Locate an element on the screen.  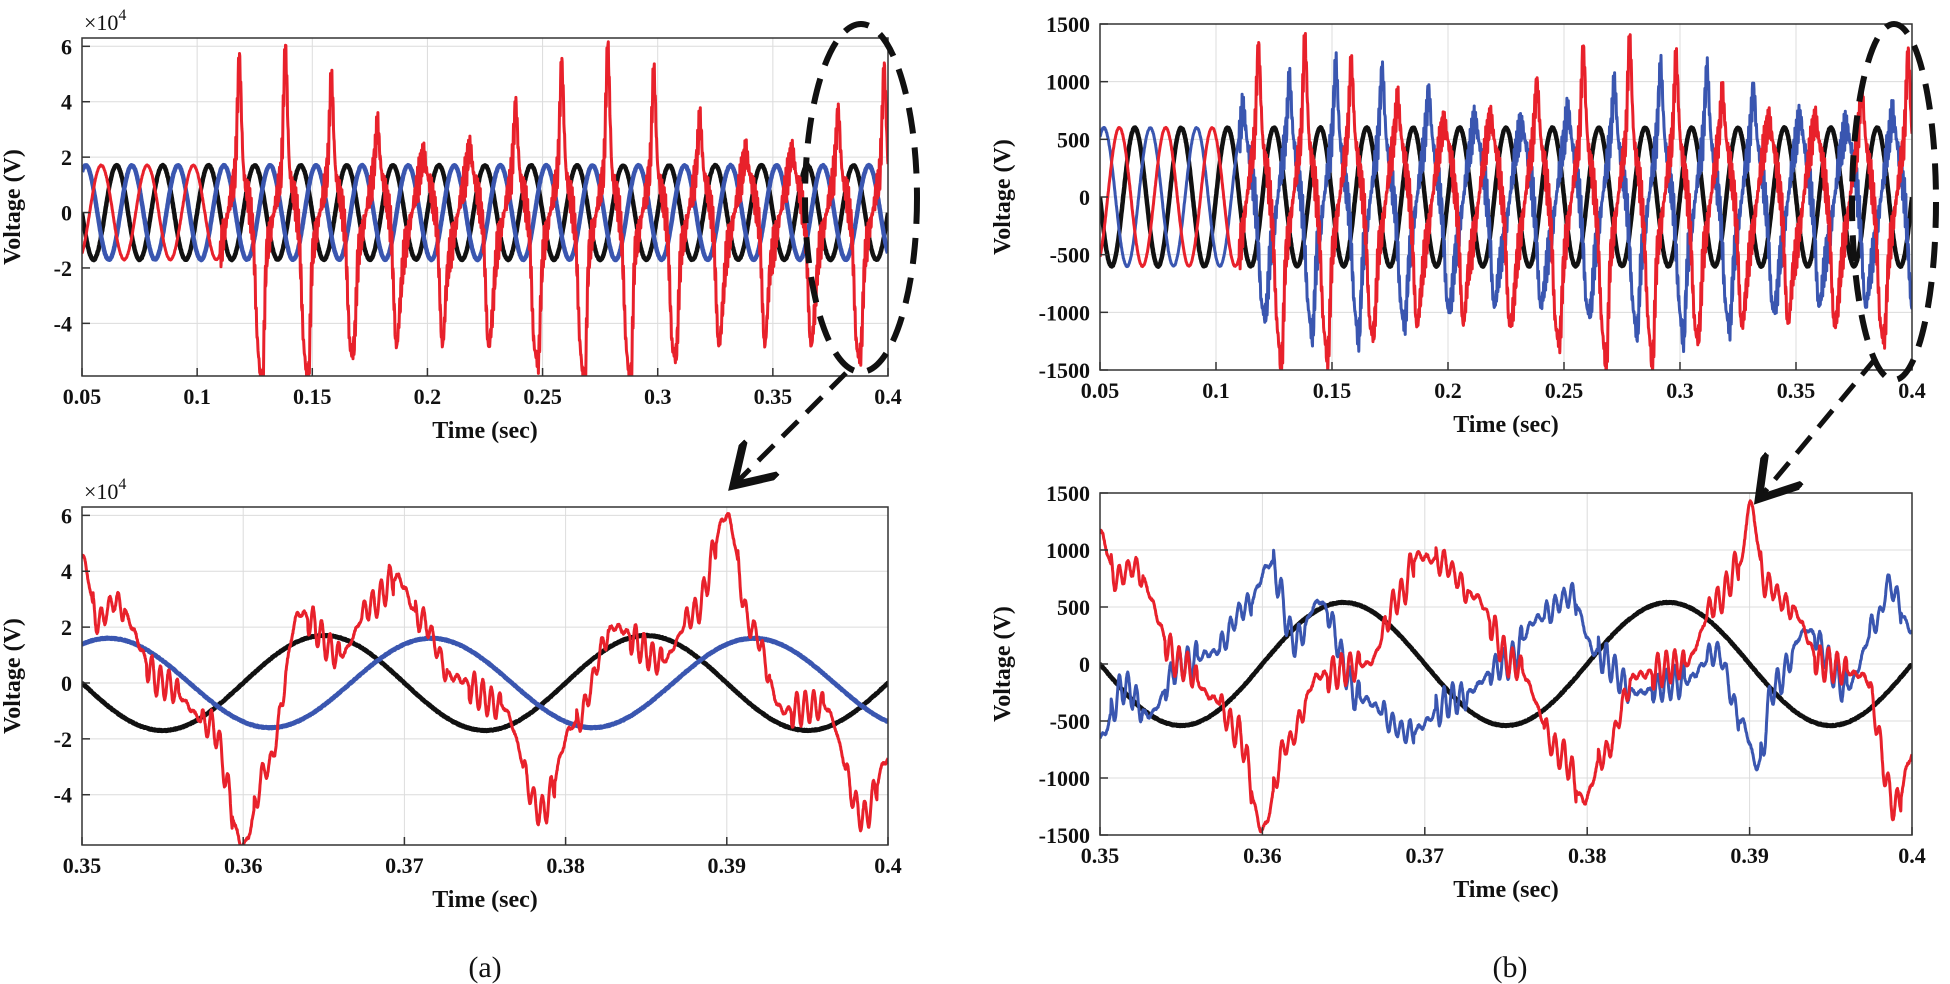
zoom-arrow-a is located at coordinates (792, 426).